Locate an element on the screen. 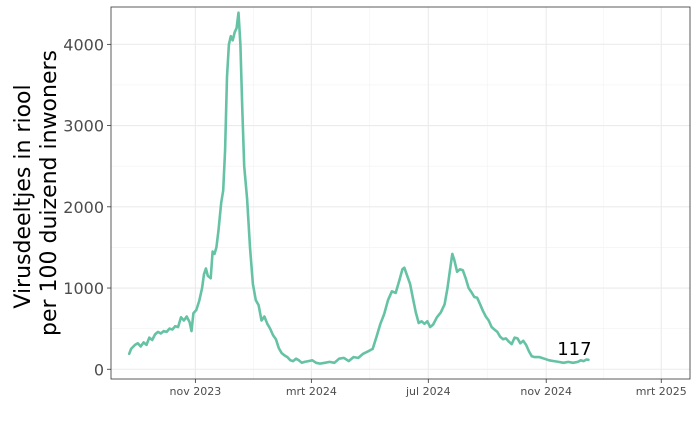  x-axis: nov 2023 mrt 2024 jul 2024 nov 2024 mrt 2025 is located at coordinates (428, 388).